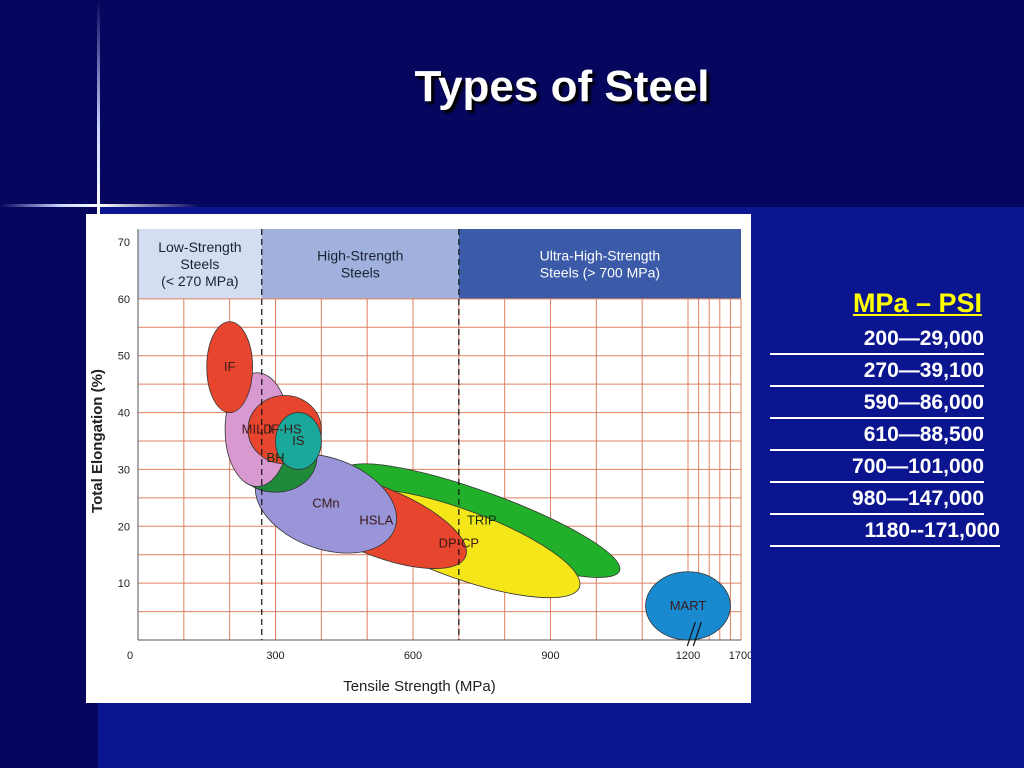 Image resolution: width=1024 pixels, height=768 pixels. I want to click on conversion-row: 590—86,000, so click(877, 404).